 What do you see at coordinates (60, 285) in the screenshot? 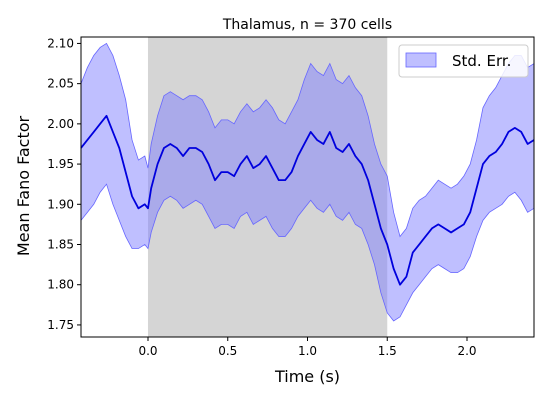
I see `y-tick-label: 1.80` at bounding box center [60, 285].